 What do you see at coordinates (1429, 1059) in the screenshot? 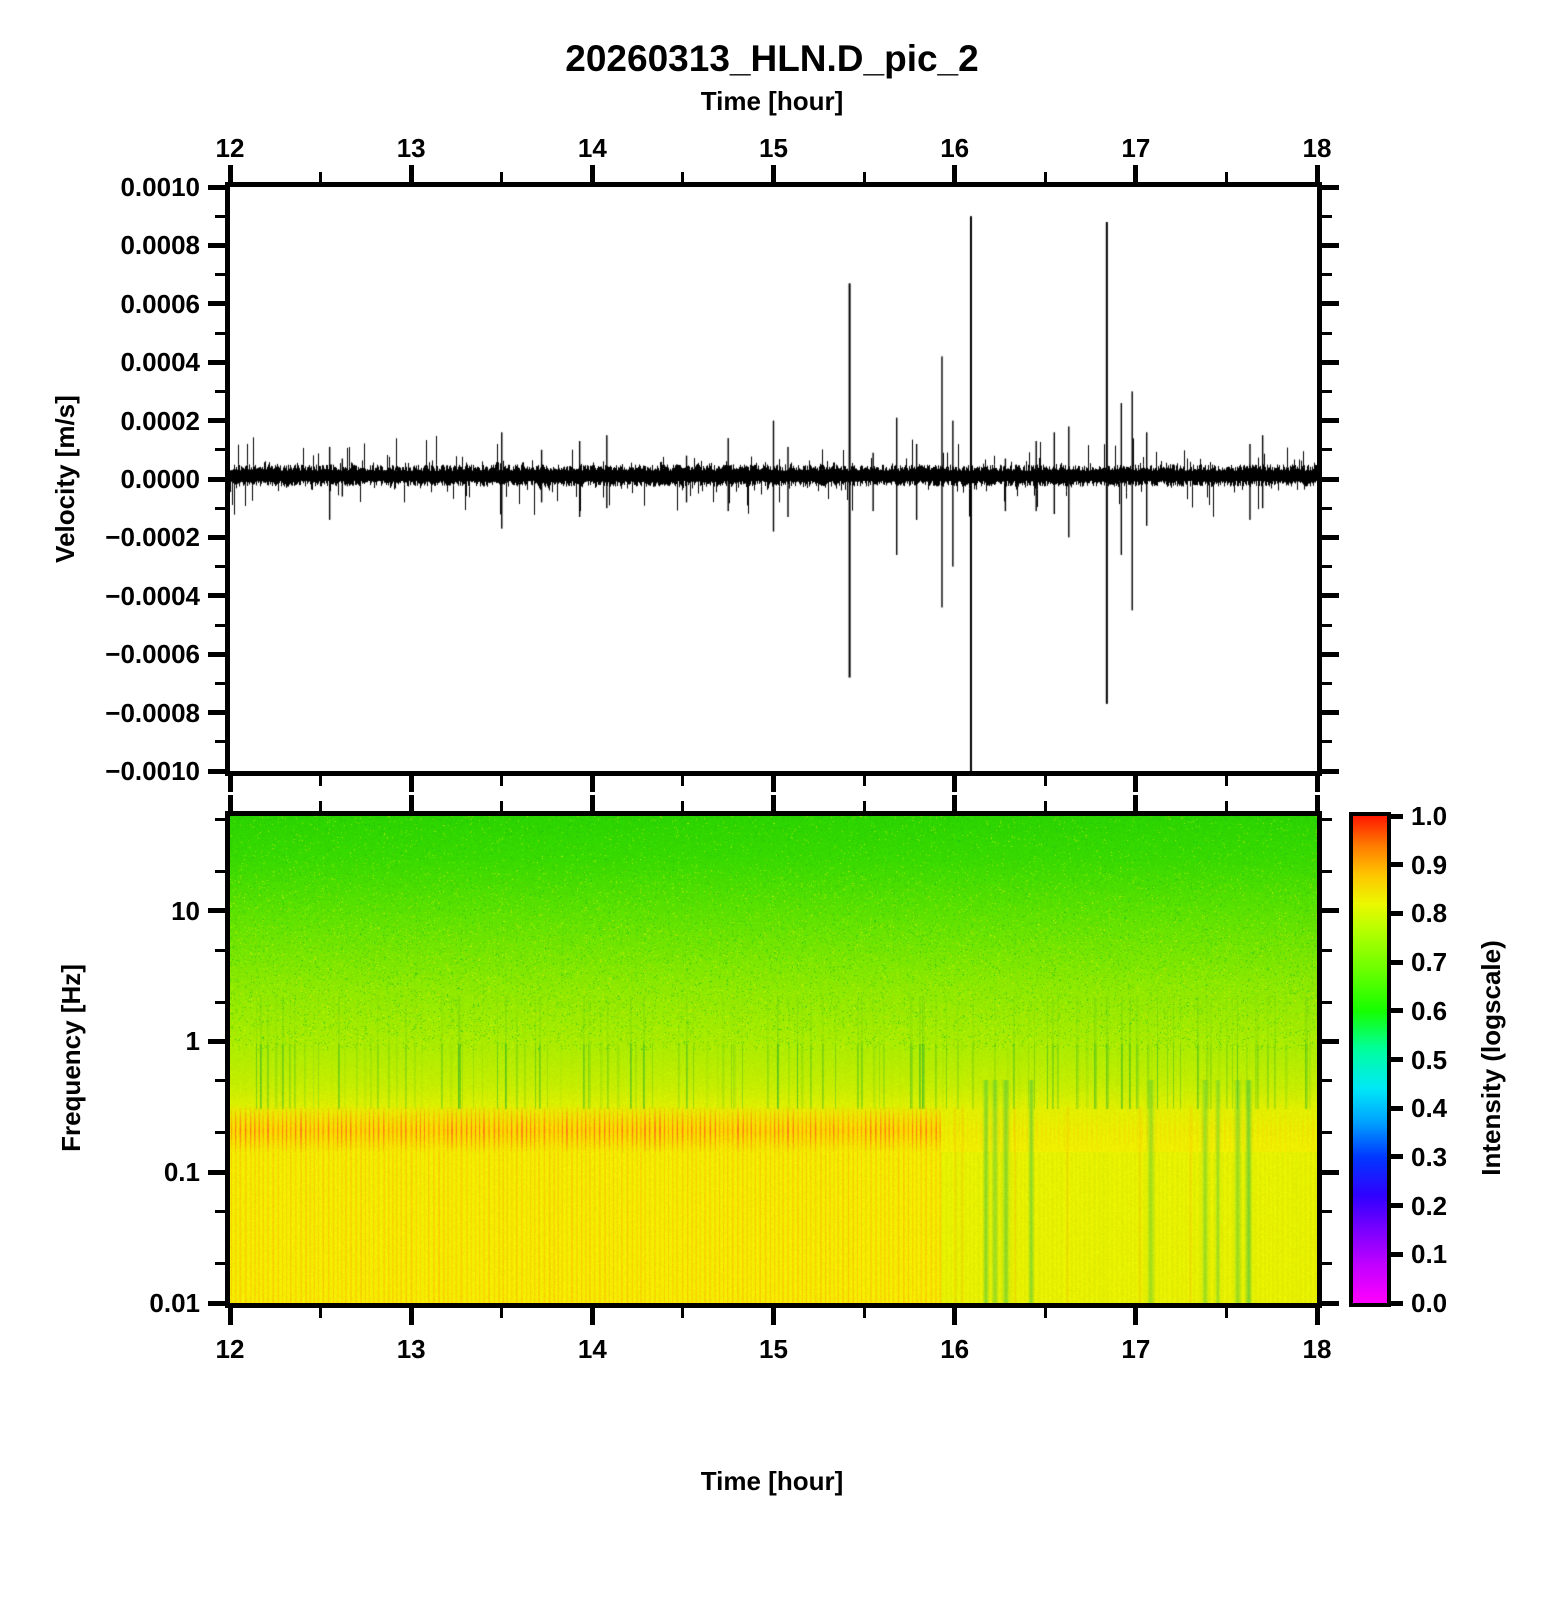
I see `colorbar-tick-label: 0.5` at bounding box center [1429, 1059].